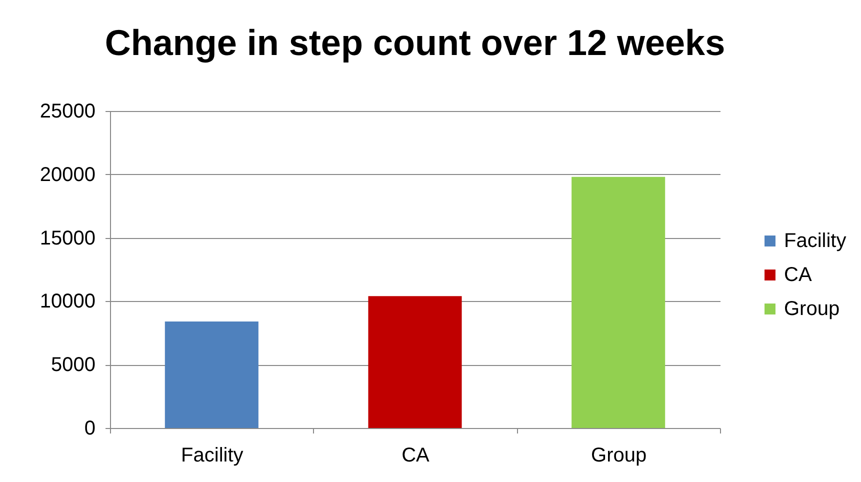  I want to click on y-tick-label: 10000, so click(68, 301).